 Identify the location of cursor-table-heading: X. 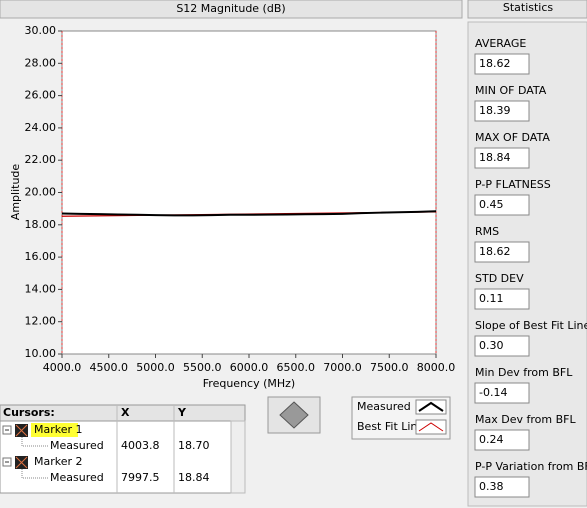
(125, 412).